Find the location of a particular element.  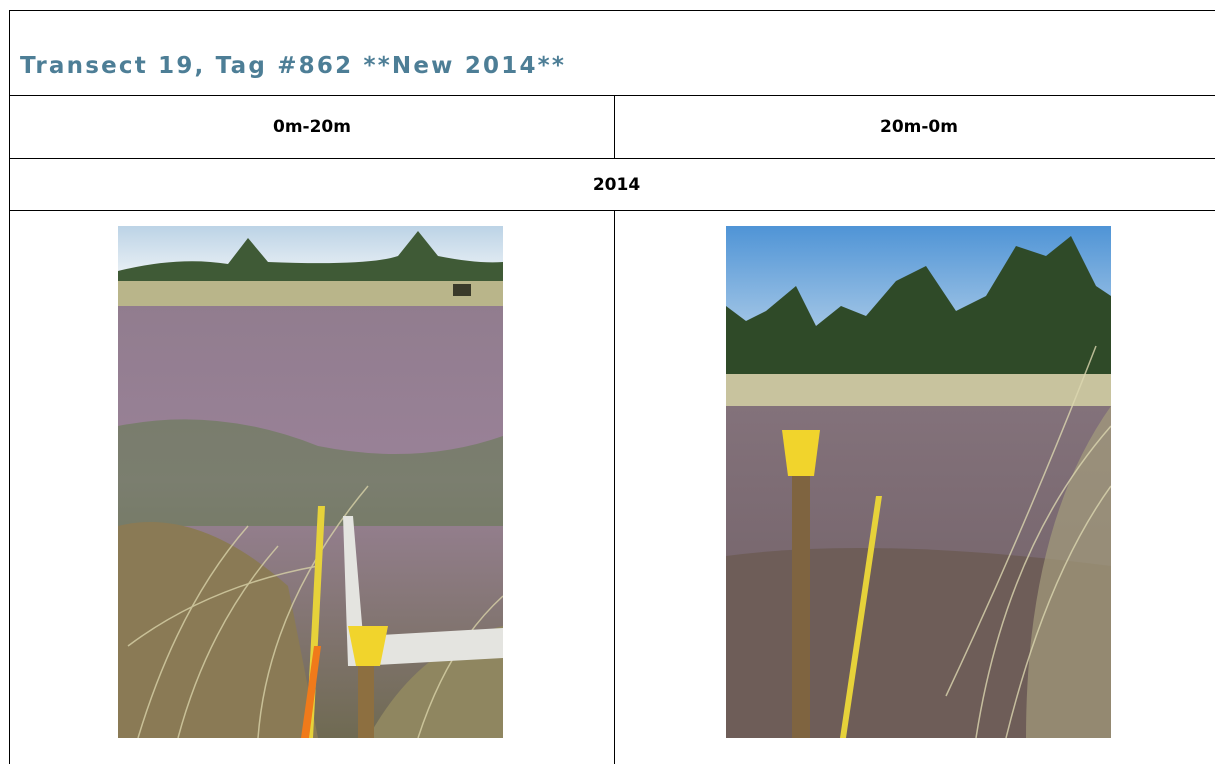

title-row: Transect 19, Tag #862 **New 2014** is located at coordinates (612, 53).